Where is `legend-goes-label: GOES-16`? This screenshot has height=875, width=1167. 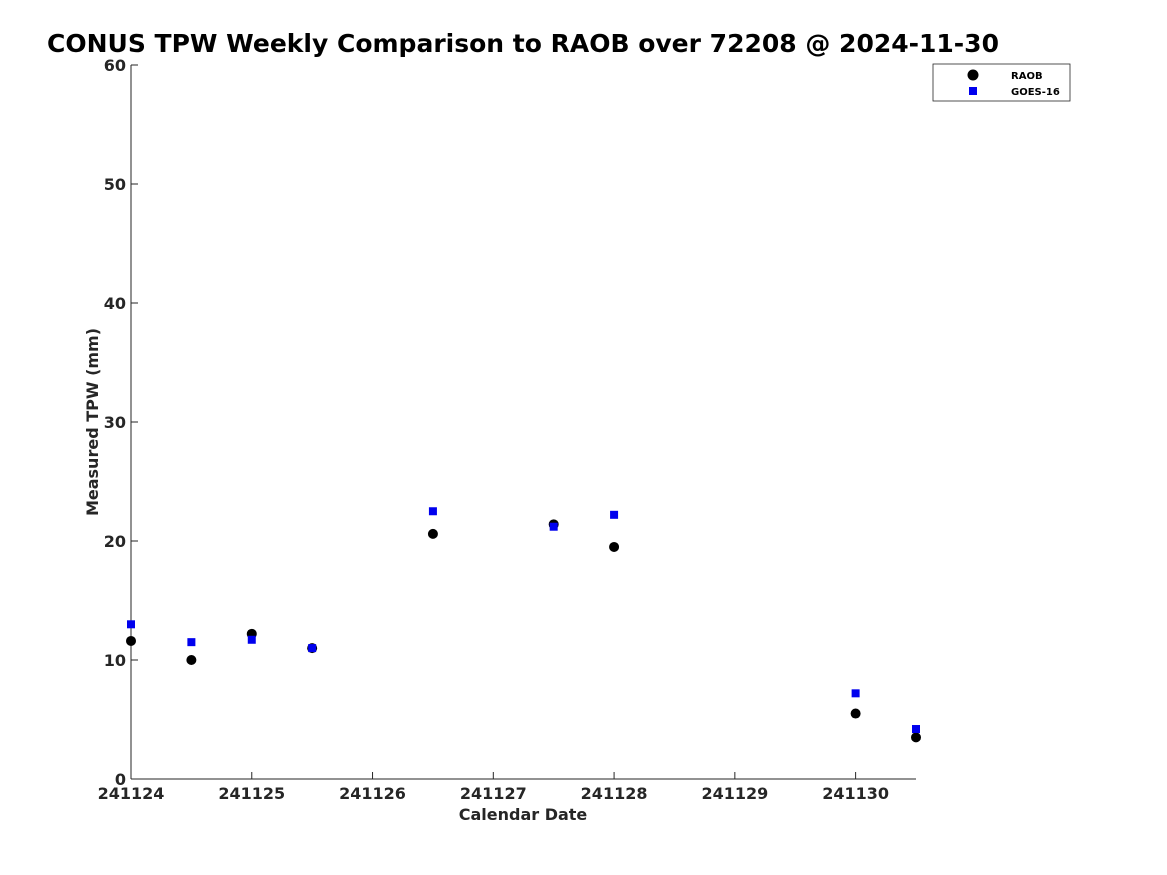 legend-goes-label: GOES-16 is located at coordinates (1035, 92).